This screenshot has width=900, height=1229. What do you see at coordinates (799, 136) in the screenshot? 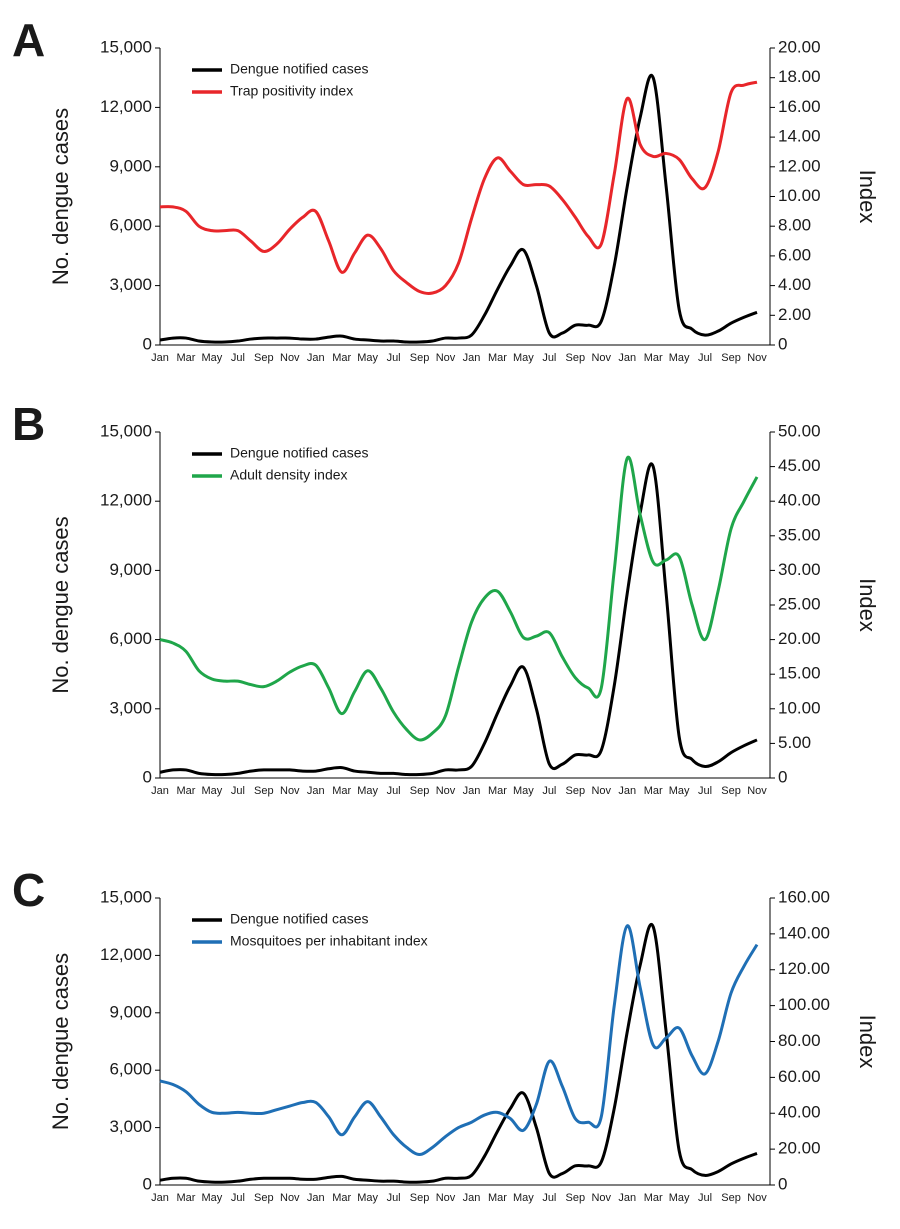
I see `y2-tick-label: 14.00` at bounding box center [799, 136].